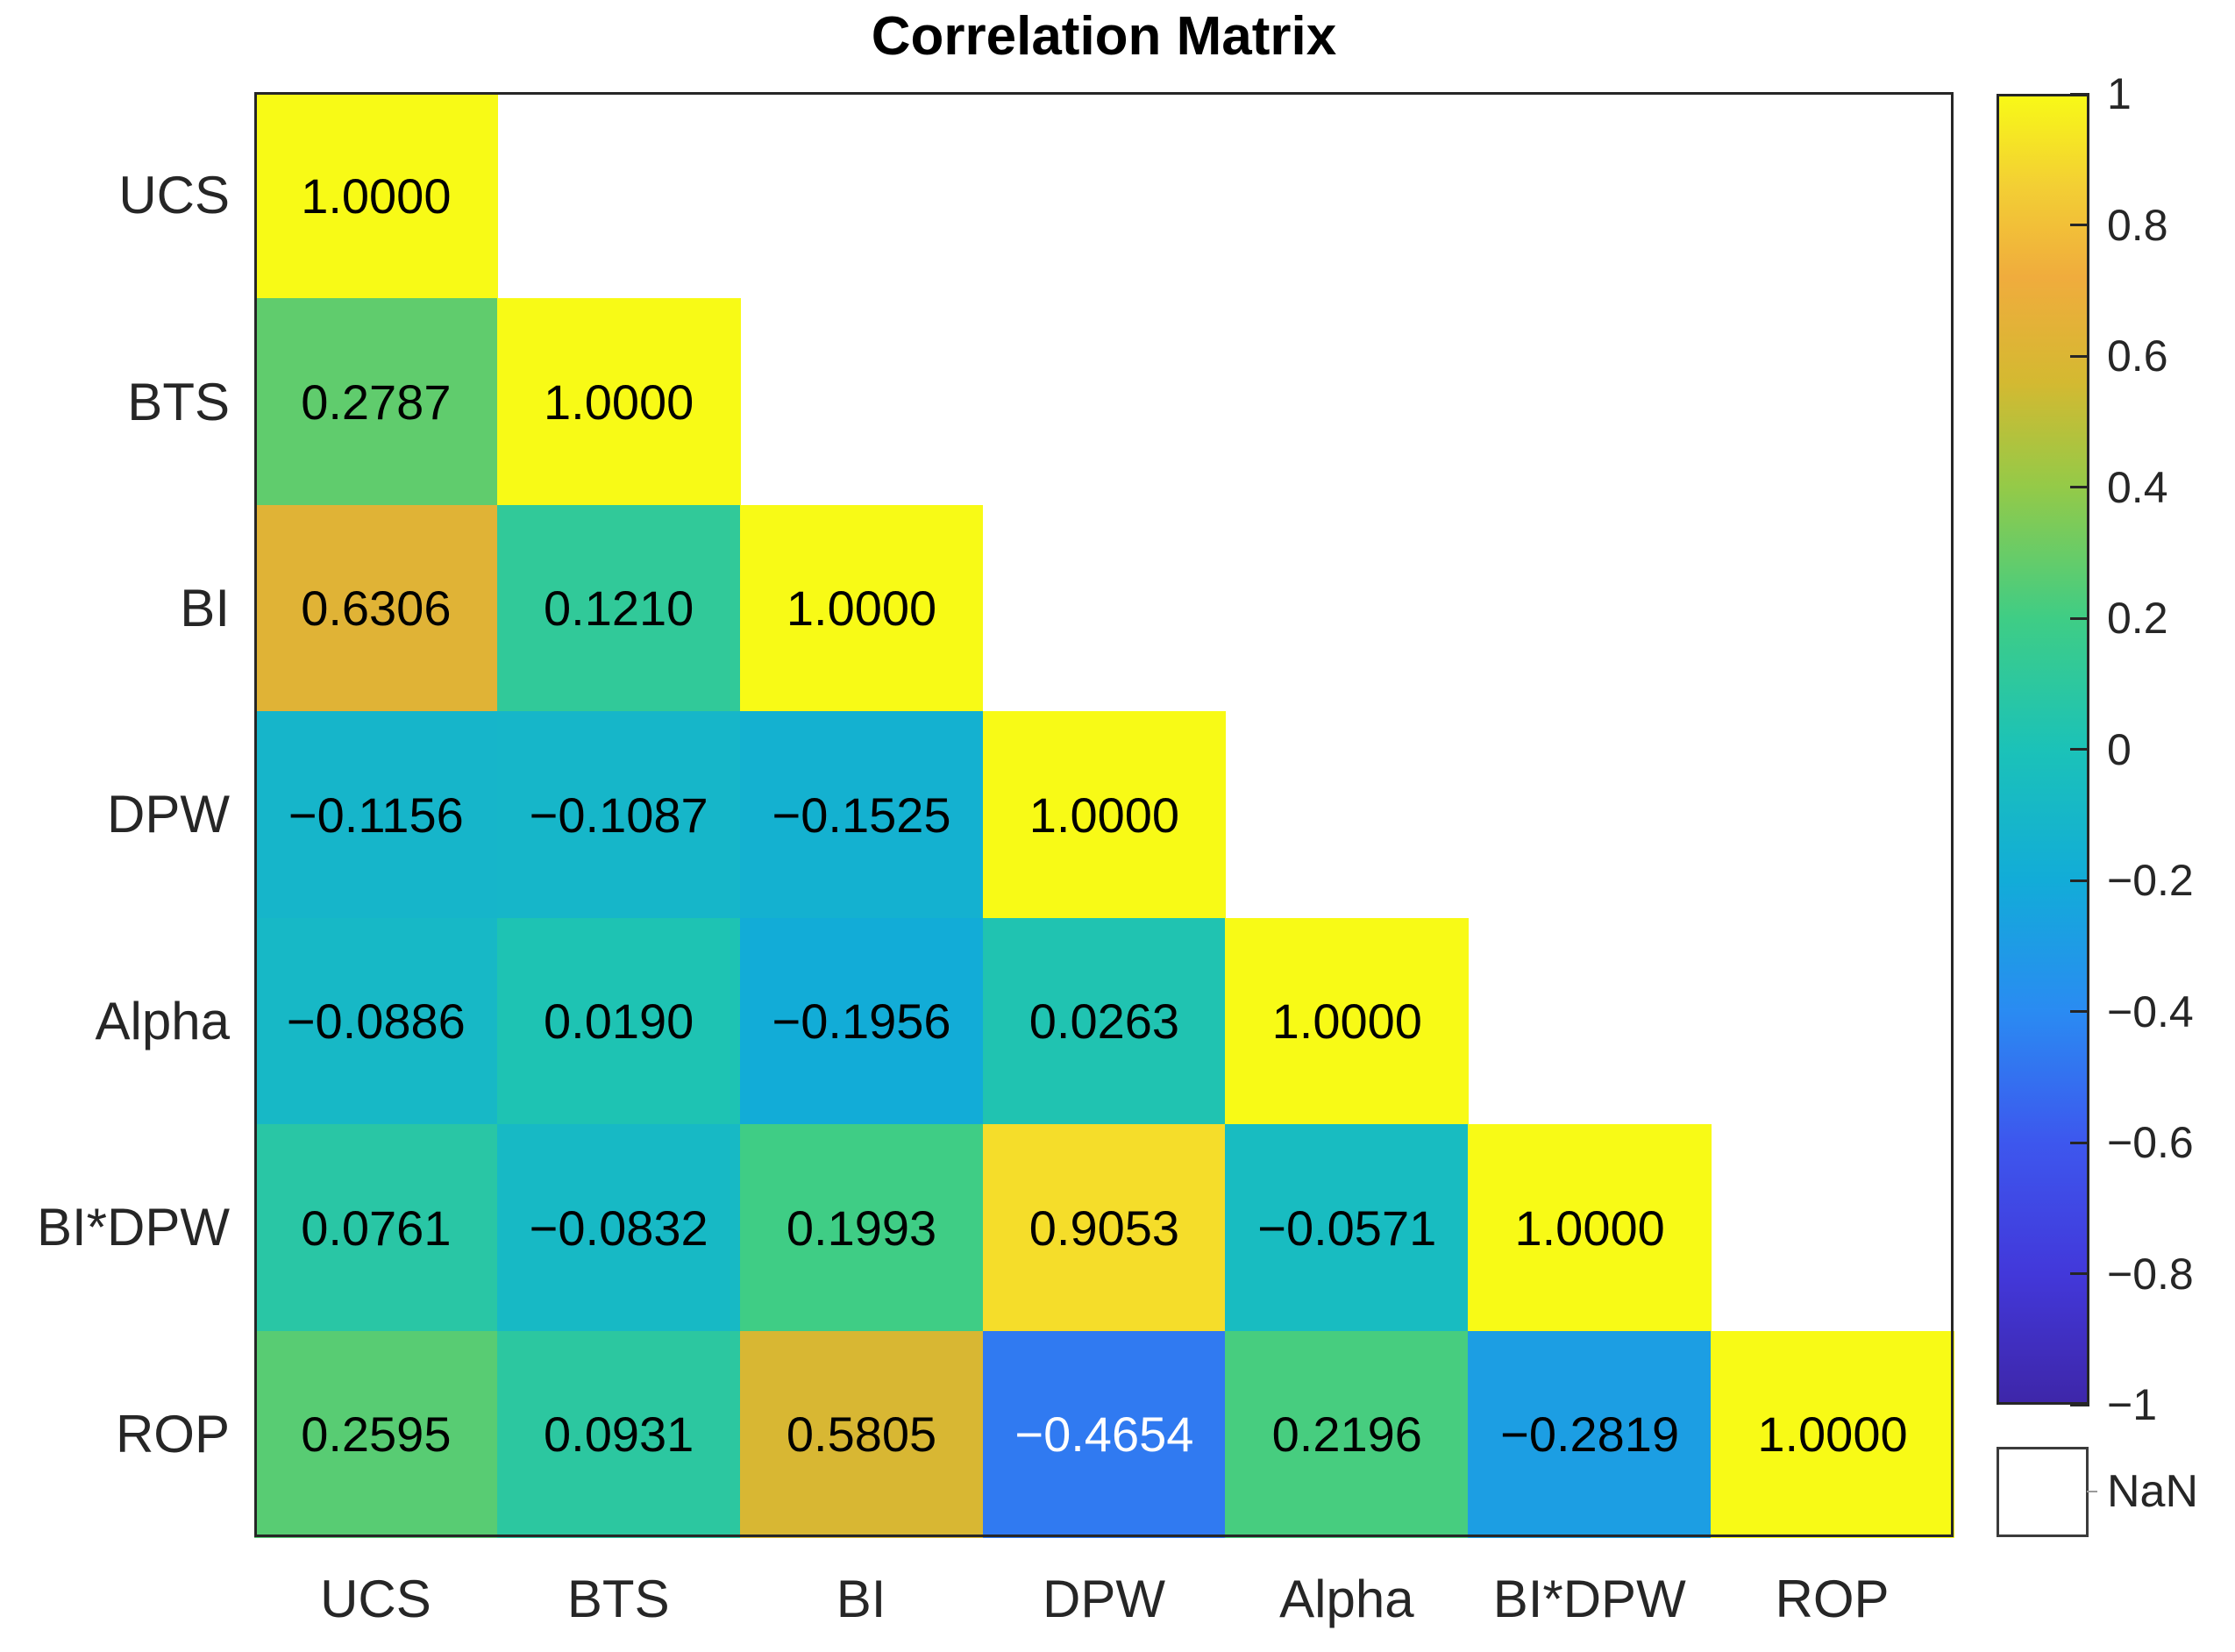 The image size is (2235, 1652). What do you see at coordinates (2043, 1492) in the screenshot?
I see `nan-swatch` at bounding box center [2043, 1492].